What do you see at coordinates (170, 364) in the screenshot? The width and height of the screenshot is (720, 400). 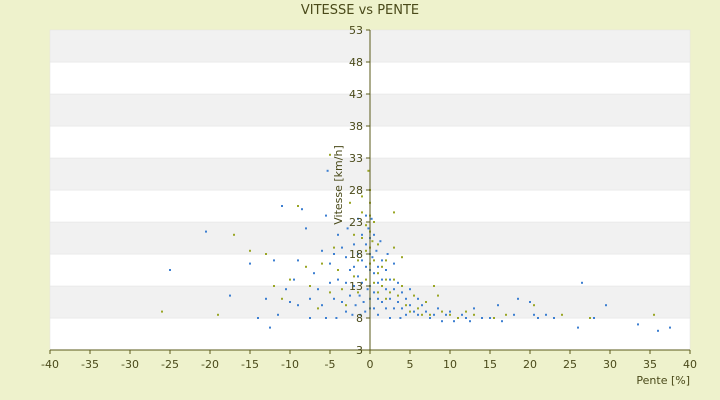 I see `x-tick-label: -25` at bounding box center [170, 364].